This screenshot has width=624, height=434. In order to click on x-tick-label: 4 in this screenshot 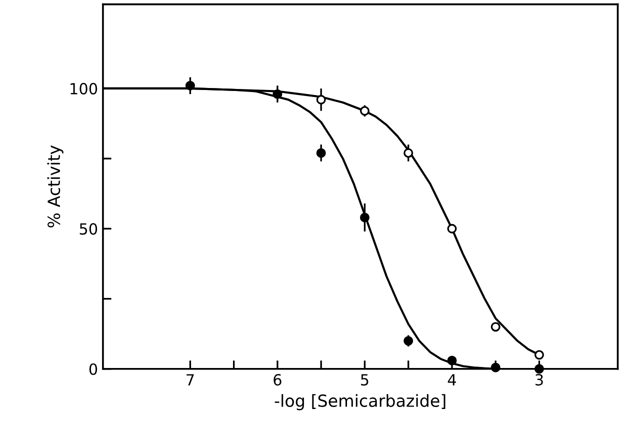, I will do `click(452, 380)`.